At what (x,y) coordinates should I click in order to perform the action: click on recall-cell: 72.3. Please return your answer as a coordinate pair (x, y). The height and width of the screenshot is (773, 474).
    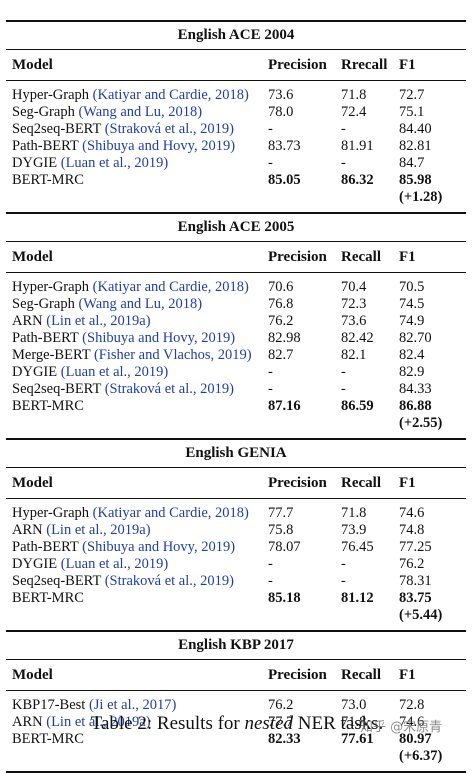
    Looking at the image, I should click on (354, 304).